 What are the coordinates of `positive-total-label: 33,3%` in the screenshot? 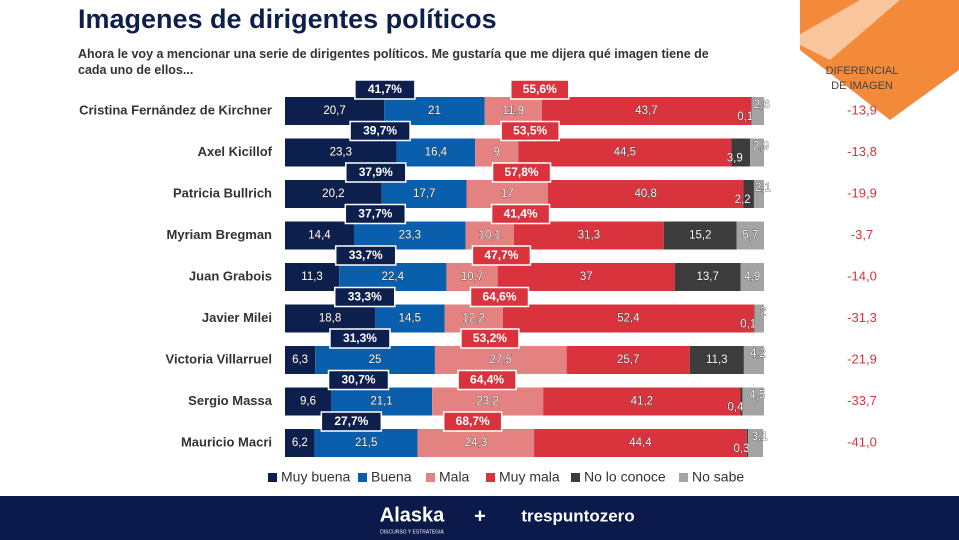 It's located at (365, 297).